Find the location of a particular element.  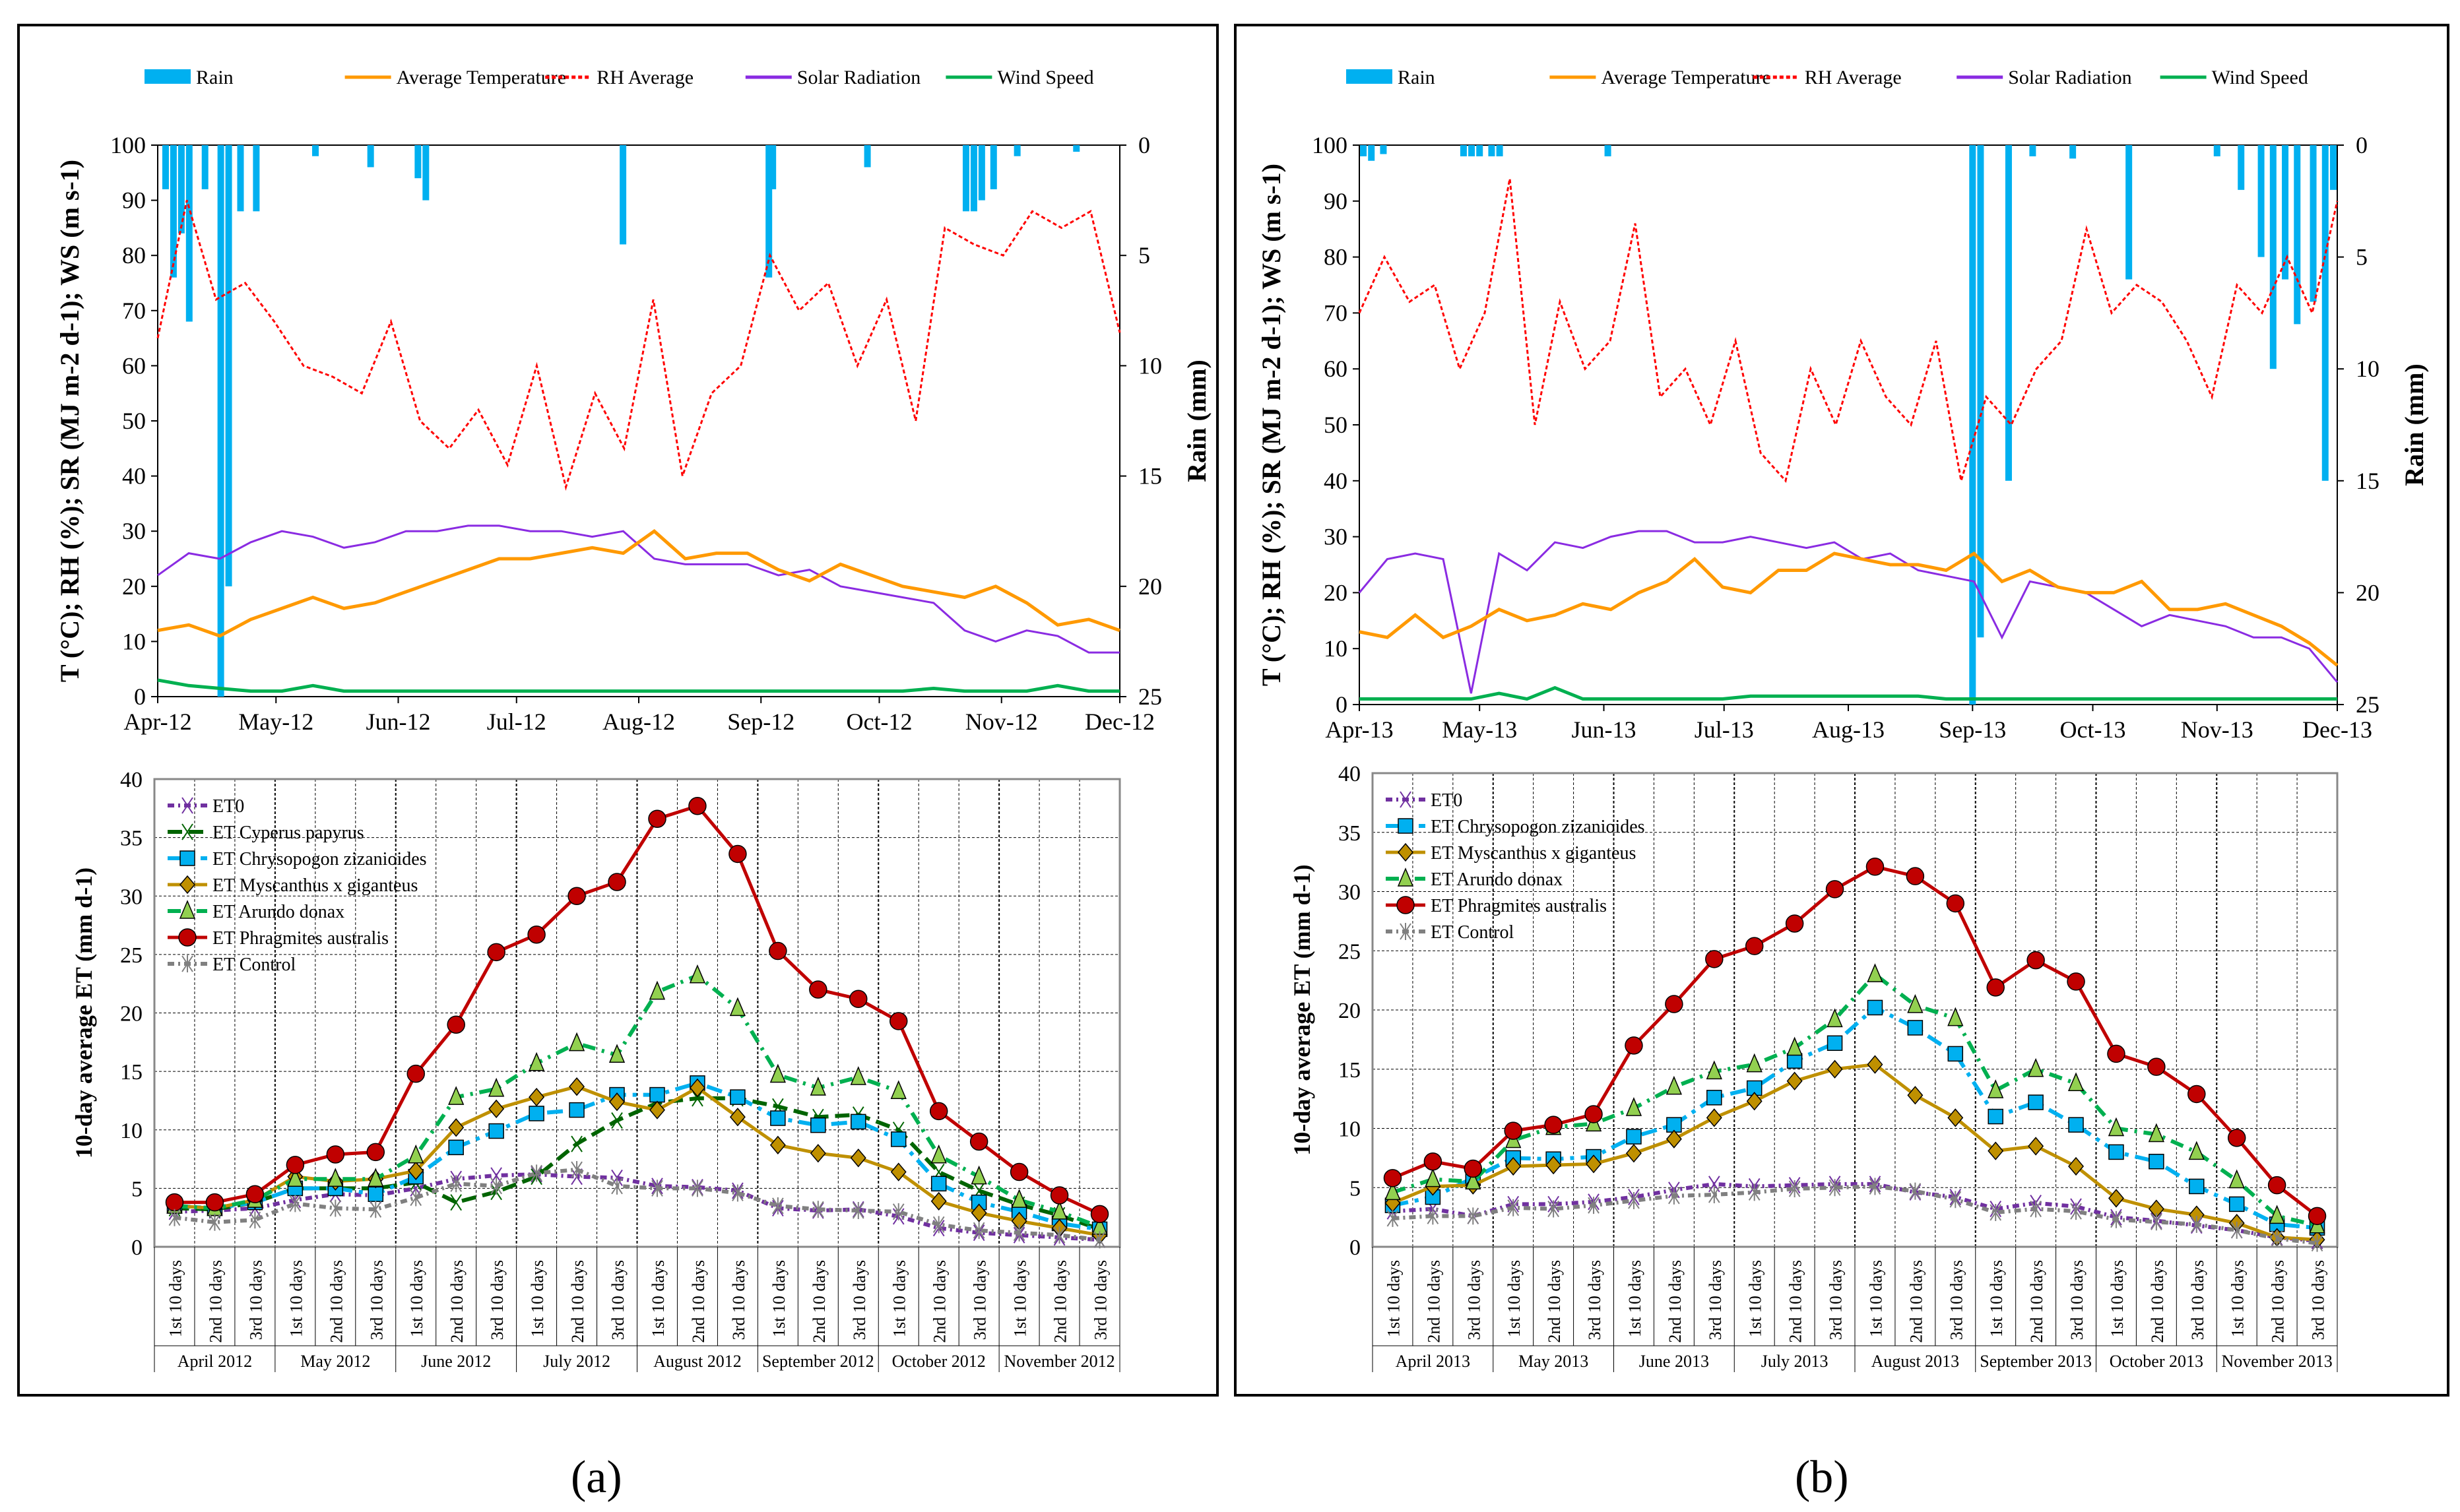

x-tick-label: Dec-13 is located at coordinates (2337, 729).